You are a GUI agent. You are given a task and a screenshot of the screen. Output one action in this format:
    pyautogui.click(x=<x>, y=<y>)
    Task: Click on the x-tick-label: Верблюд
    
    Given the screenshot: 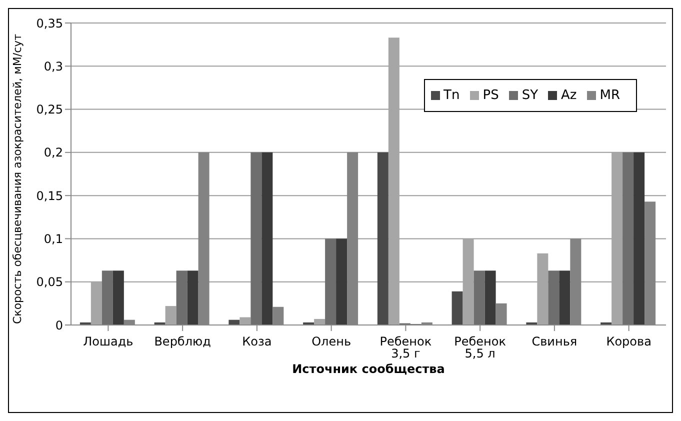 What is the action you would take?
    pyautogui.click(x=182, y=341)
    